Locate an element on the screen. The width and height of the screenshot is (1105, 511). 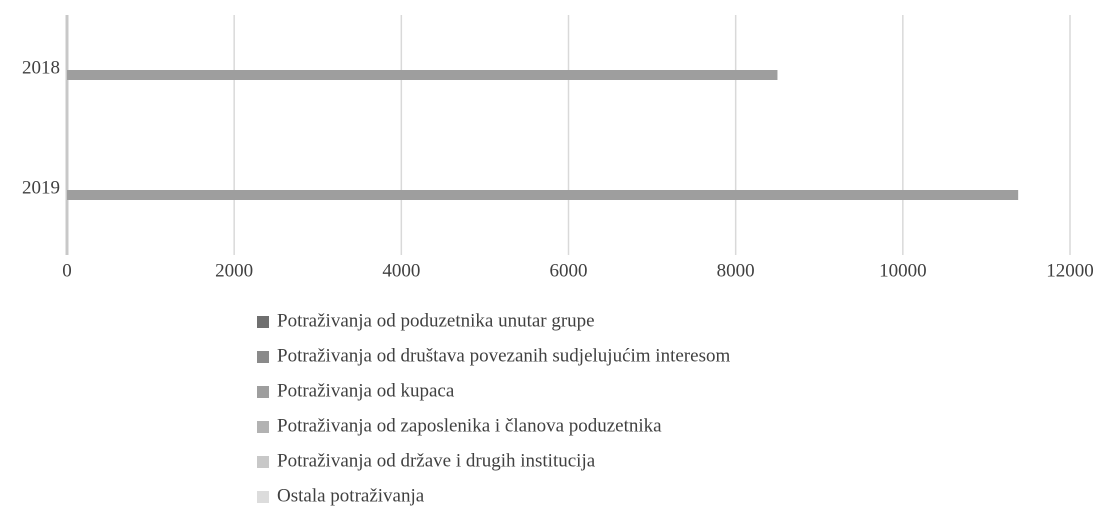
x-tick-label: 0 is located at coordinates (67, 270).